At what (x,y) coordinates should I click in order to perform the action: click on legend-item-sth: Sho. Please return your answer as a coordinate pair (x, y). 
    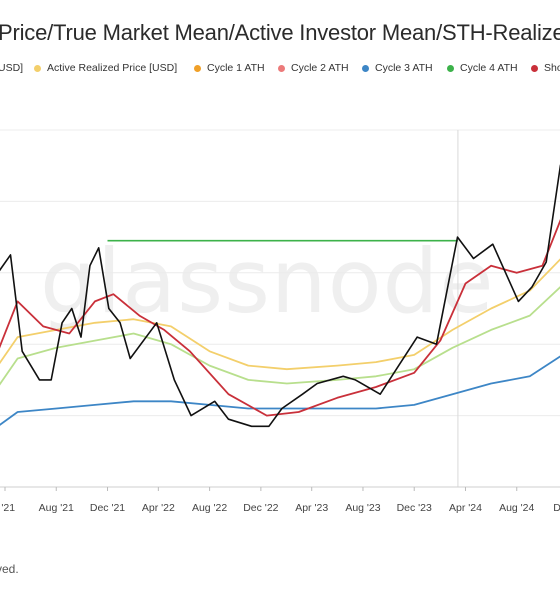
    Looking at the image, I should click on (545, 68).